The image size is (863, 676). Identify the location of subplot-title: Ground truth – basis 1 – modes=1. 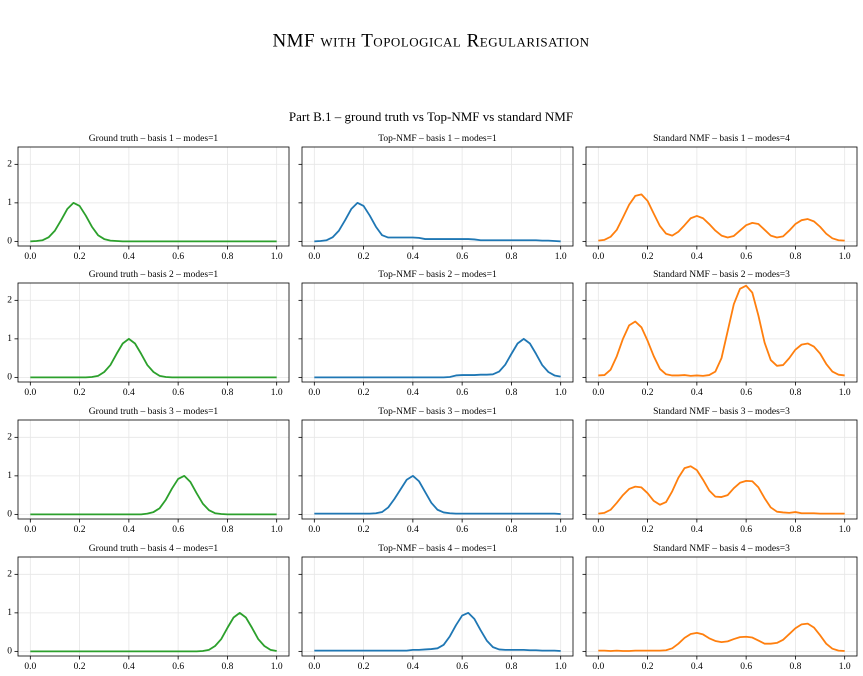
(154, 139).